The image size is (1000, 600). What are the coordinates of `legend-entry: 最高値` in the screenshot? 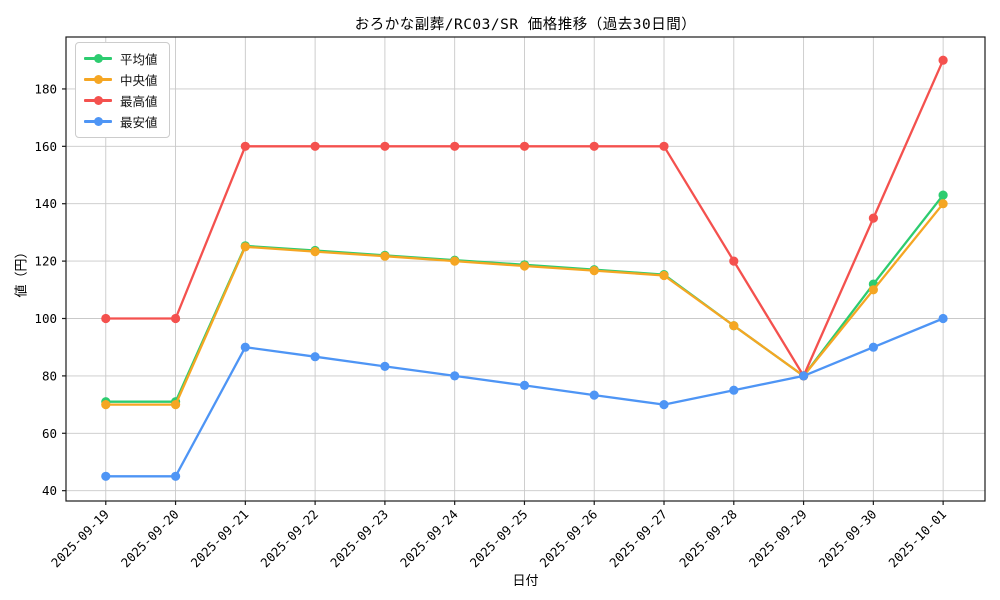 It's located at (121, 100).